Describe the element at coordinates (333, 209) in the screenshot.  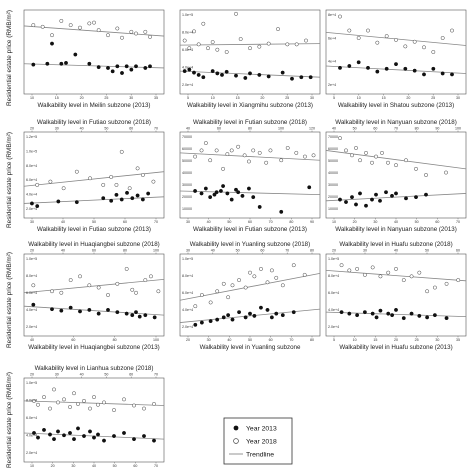
I see `y-tick-label: 10000` at that location.